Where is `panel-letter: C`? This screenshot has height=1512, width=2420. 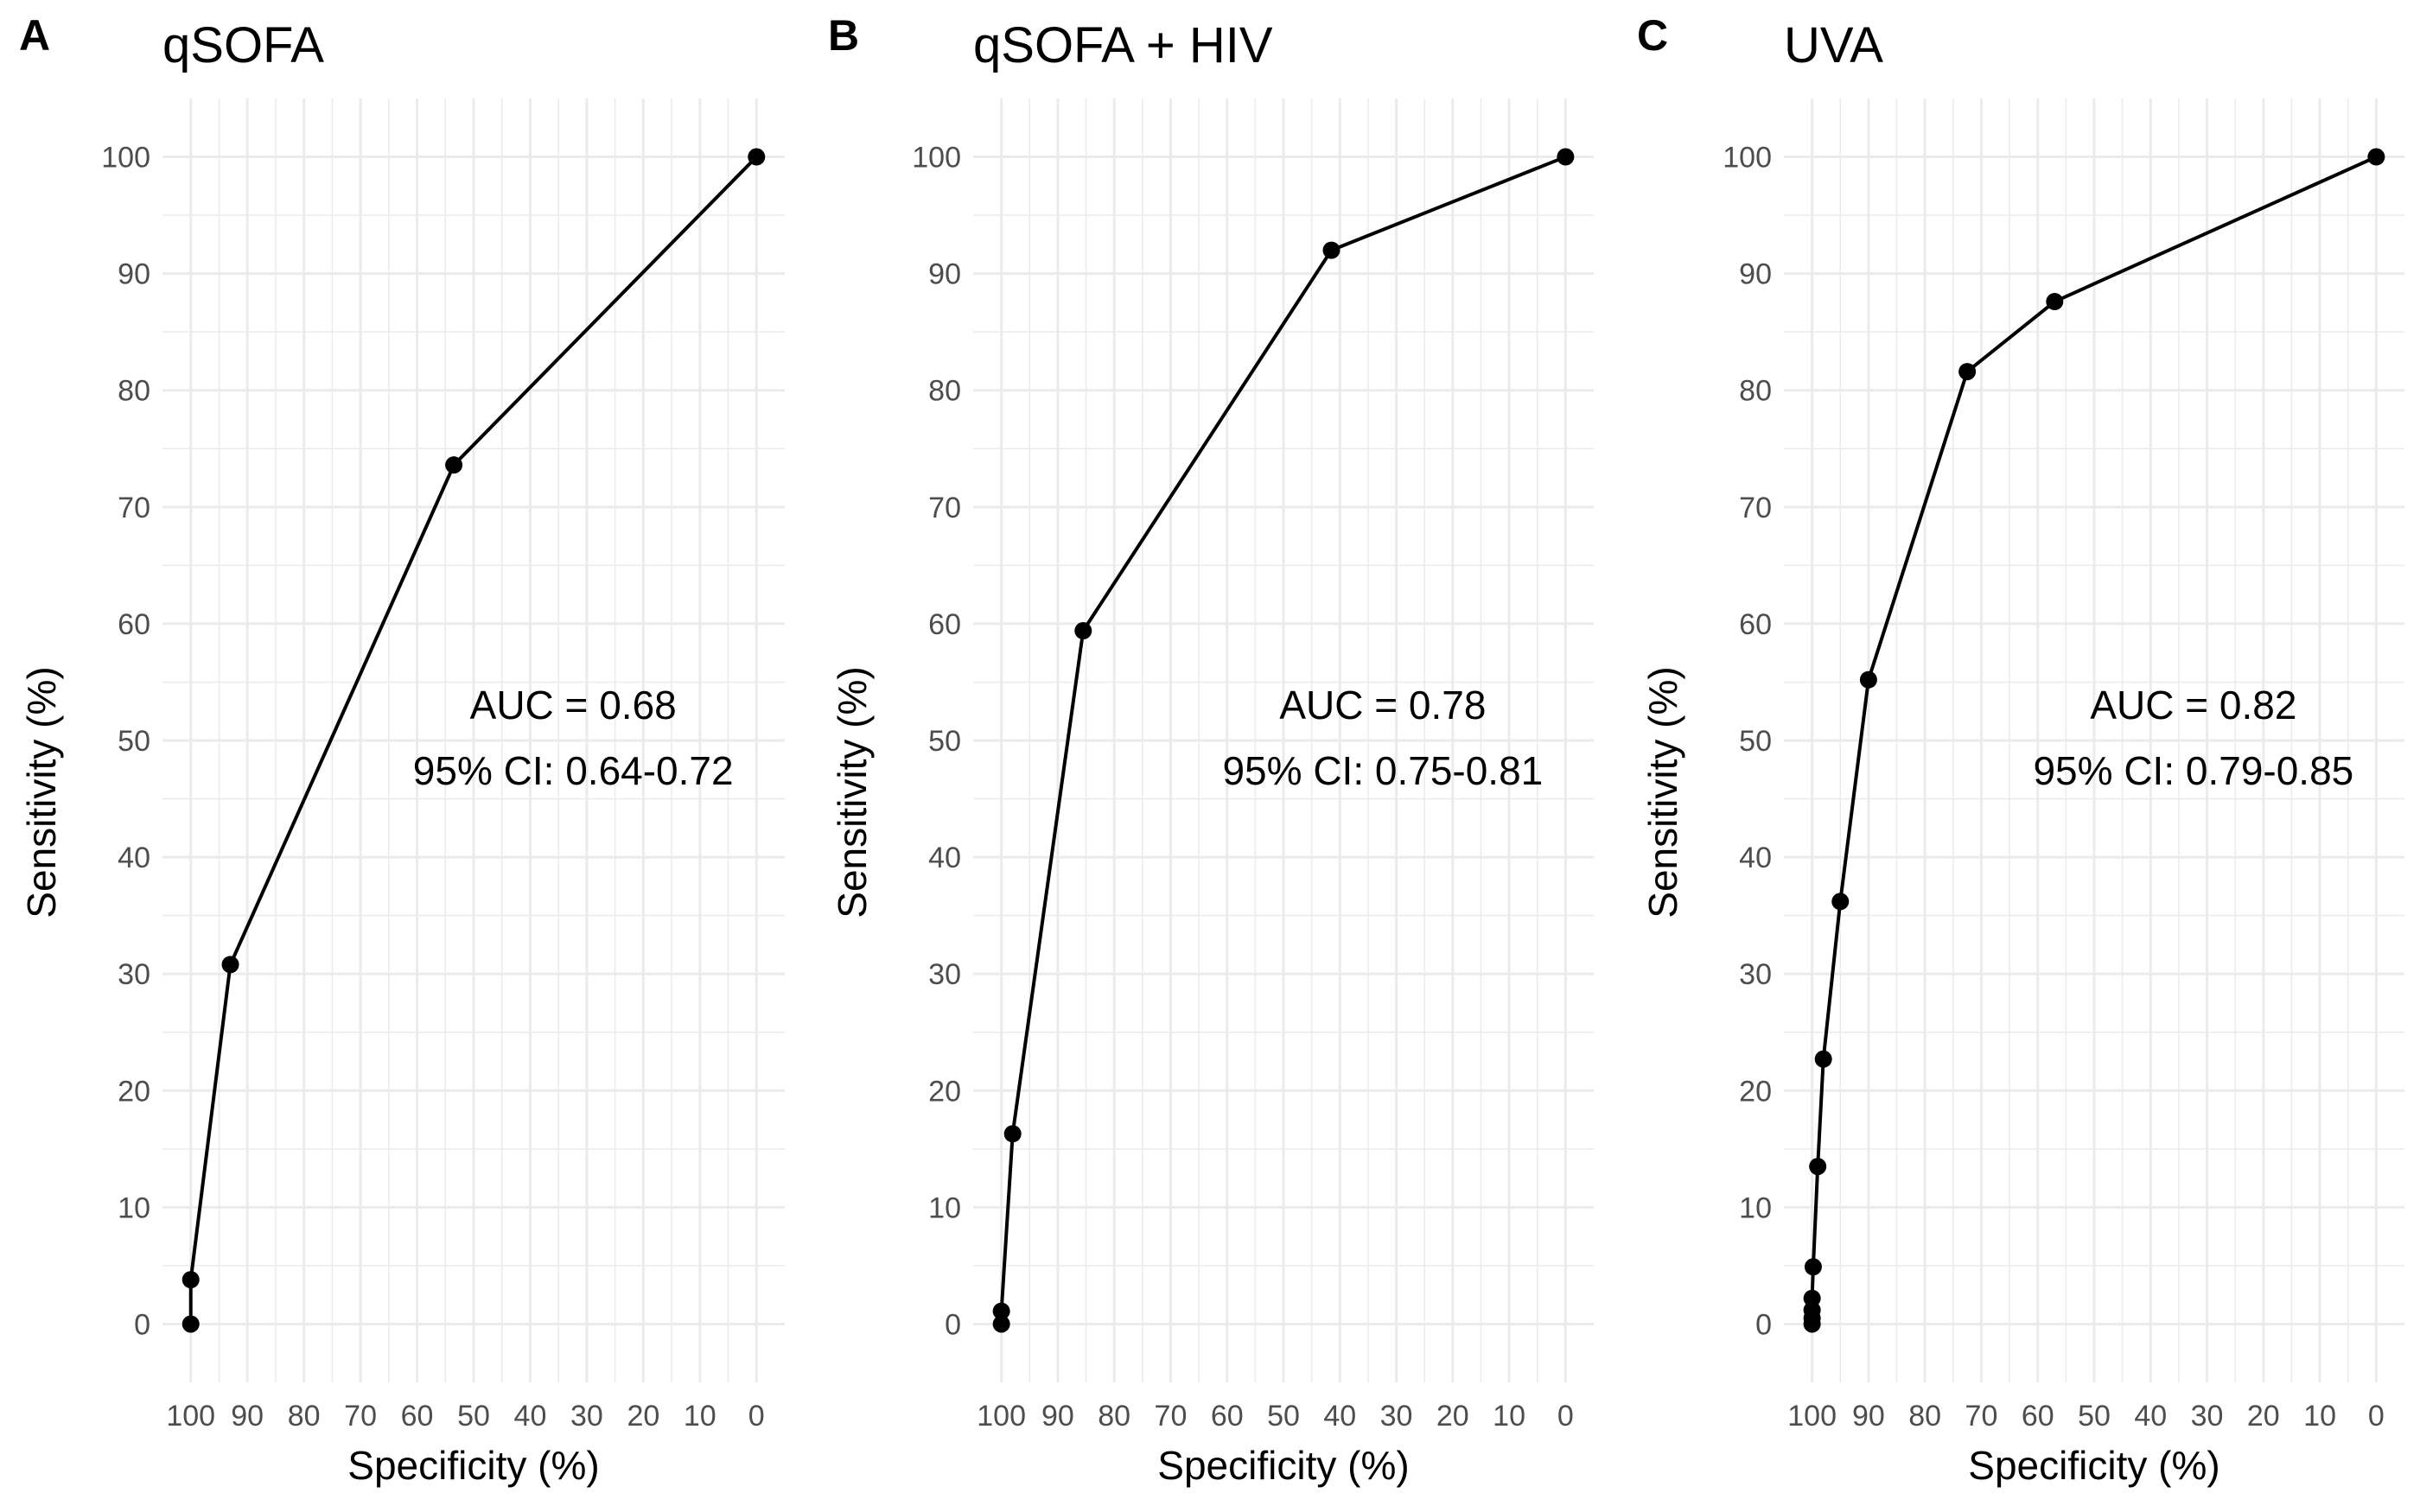 panel-letter: C is located at coordinates (1652, 35).